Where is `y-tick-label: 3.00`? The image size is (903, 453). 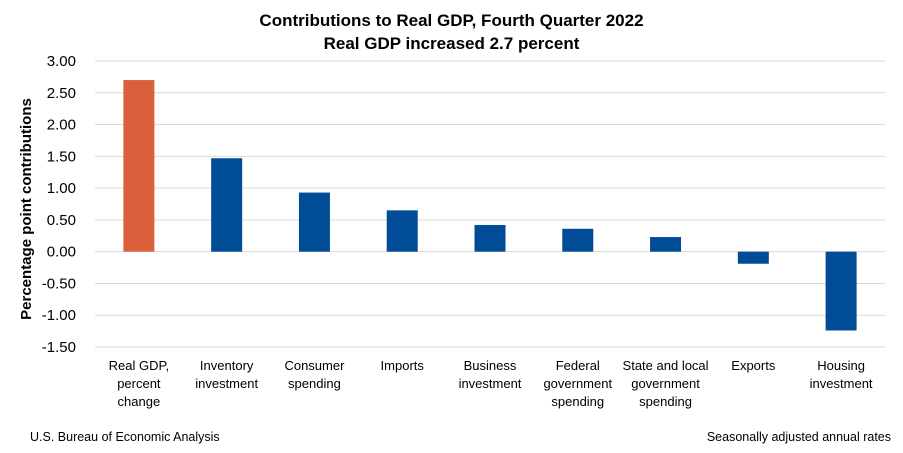
y-tick-label: 3.00 is located at coordinates (61, 61).